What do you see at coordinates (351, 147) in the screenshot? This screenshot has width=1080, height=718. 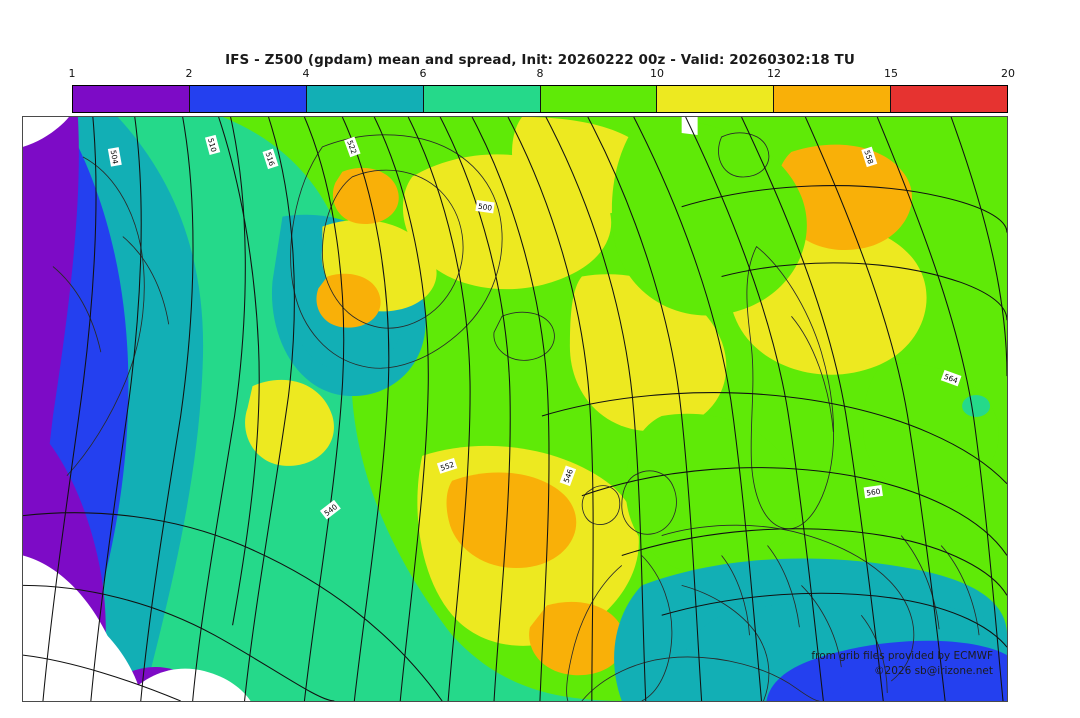 I see `svg-text: 522` at bounding box center [351, 147].